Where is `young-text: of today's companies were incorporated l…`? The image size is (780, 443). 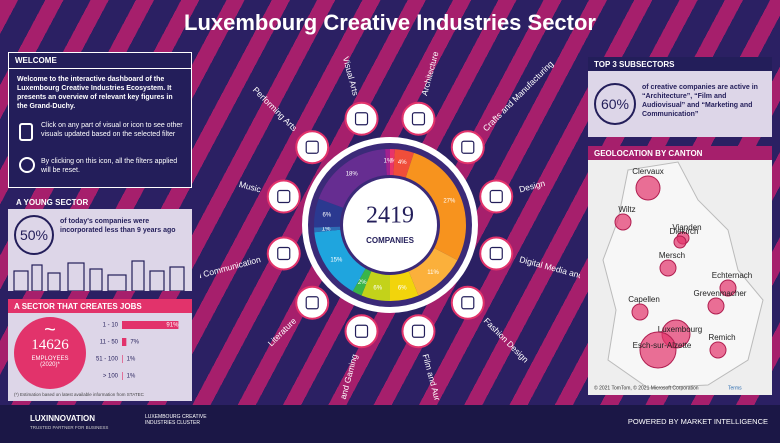
young-text: of today's companies were incorporated l… is located at coordinates (118, 226).